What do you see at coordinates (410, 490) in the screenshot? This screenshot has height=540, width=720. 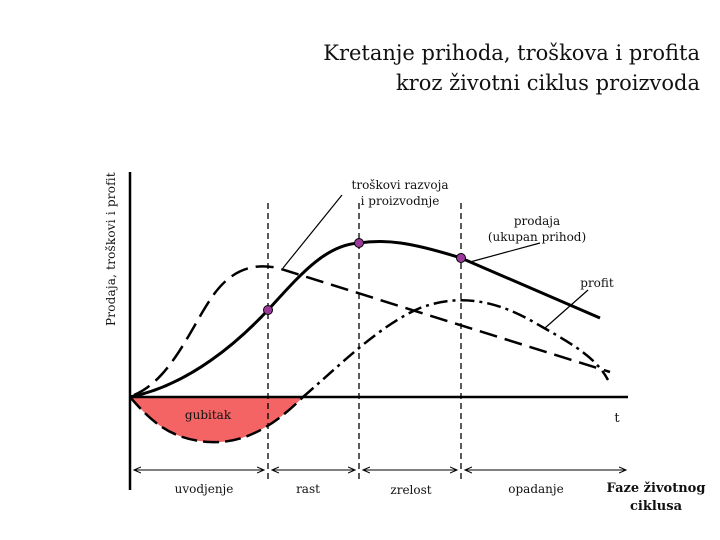 I see `phase-label-maturity: zrelost` at bounding box center [410, 490].